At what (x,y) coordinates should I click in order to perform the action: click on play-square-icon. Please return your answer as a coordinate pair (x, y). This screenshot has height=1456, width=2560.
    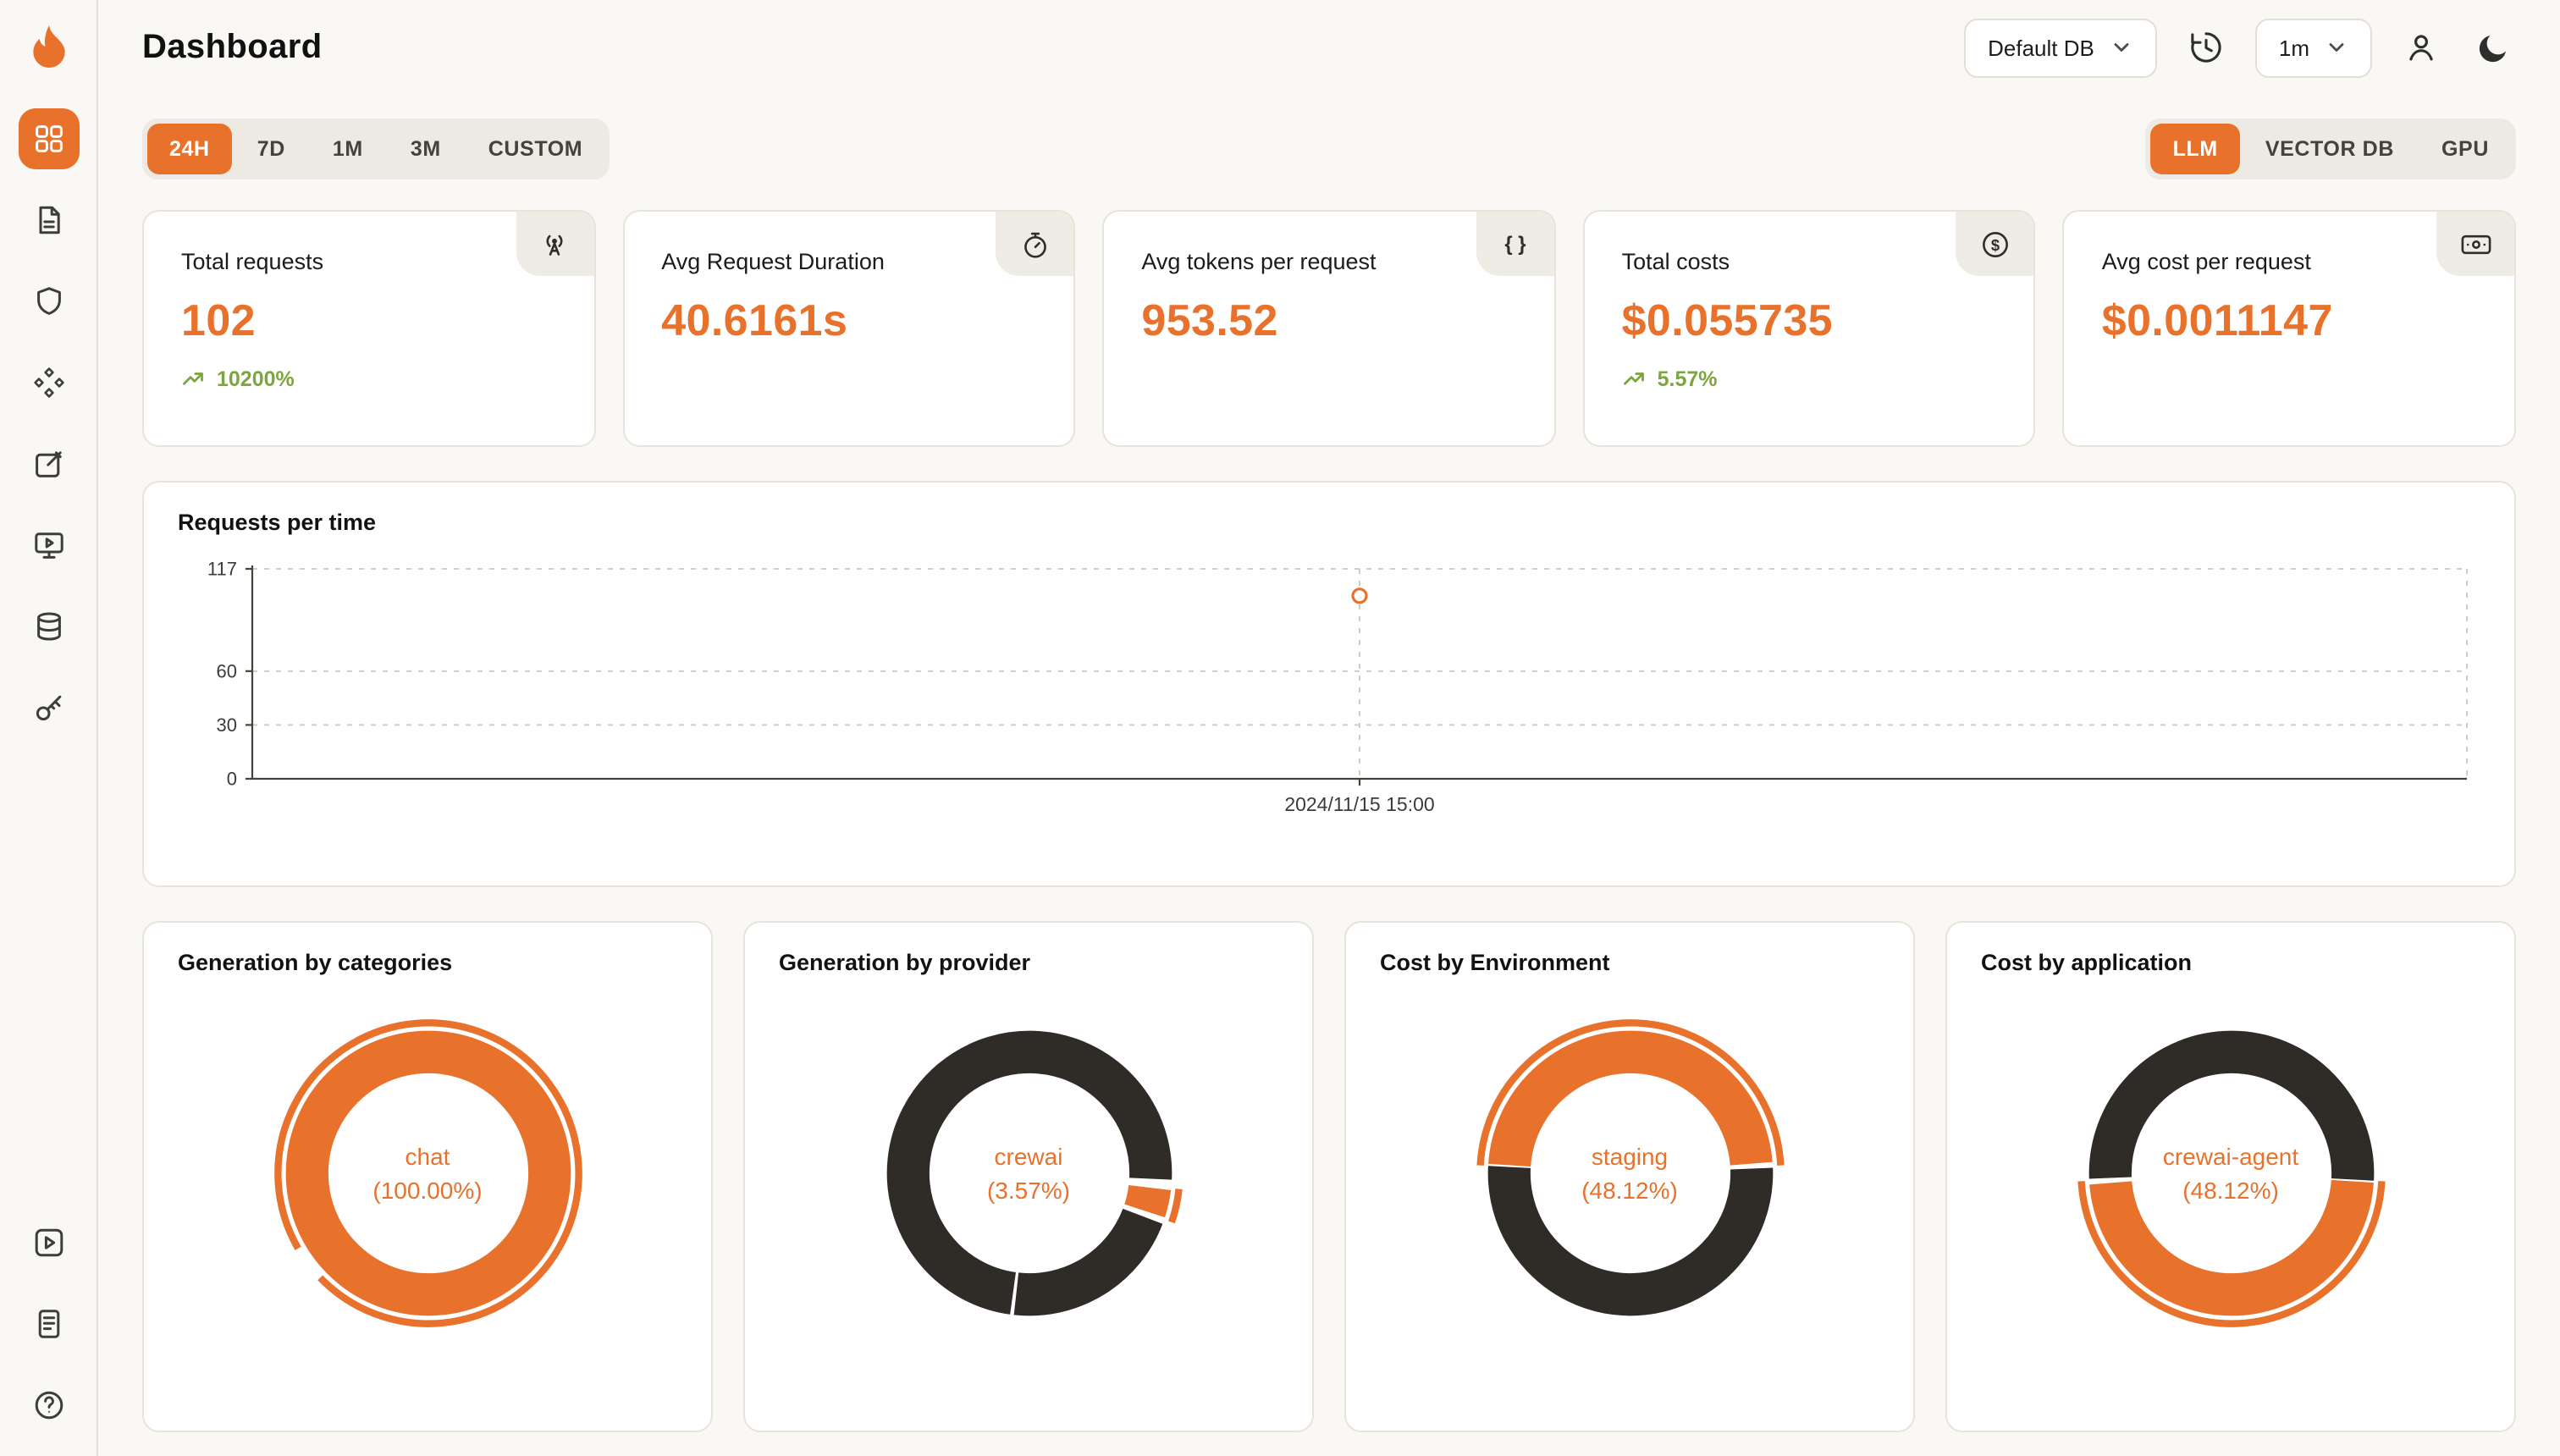
    Looking at the image, I should click on (48, 1243).